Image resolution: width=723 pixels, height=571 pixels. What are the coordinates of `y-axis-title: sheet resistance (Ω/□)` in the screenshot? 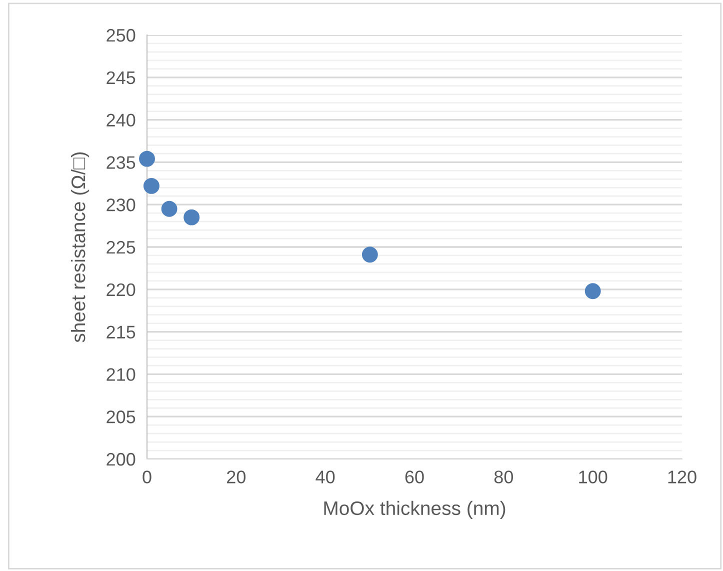 It's located at (80, 247).